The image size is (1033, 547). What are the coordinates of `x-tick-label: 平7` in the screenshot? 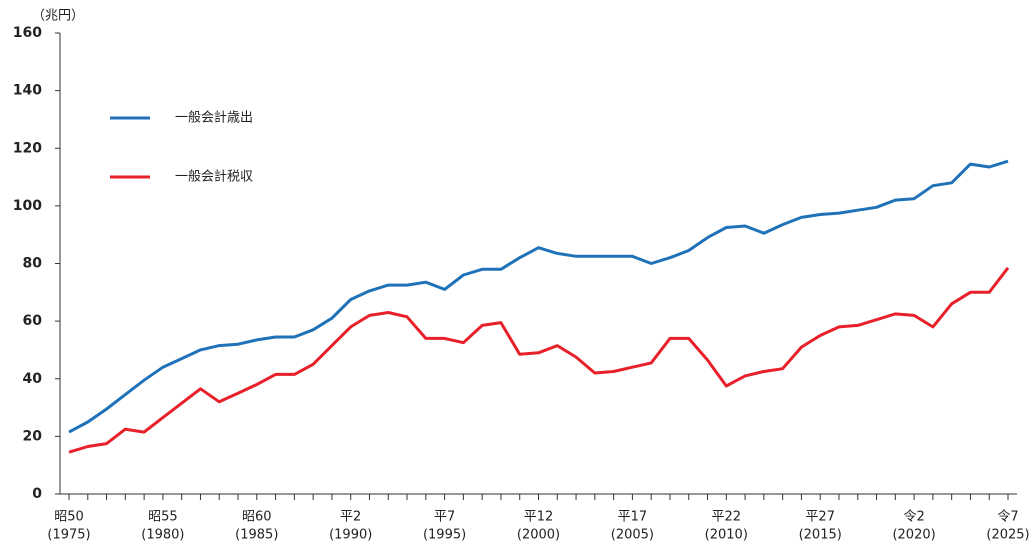 It's located at (444, 517).